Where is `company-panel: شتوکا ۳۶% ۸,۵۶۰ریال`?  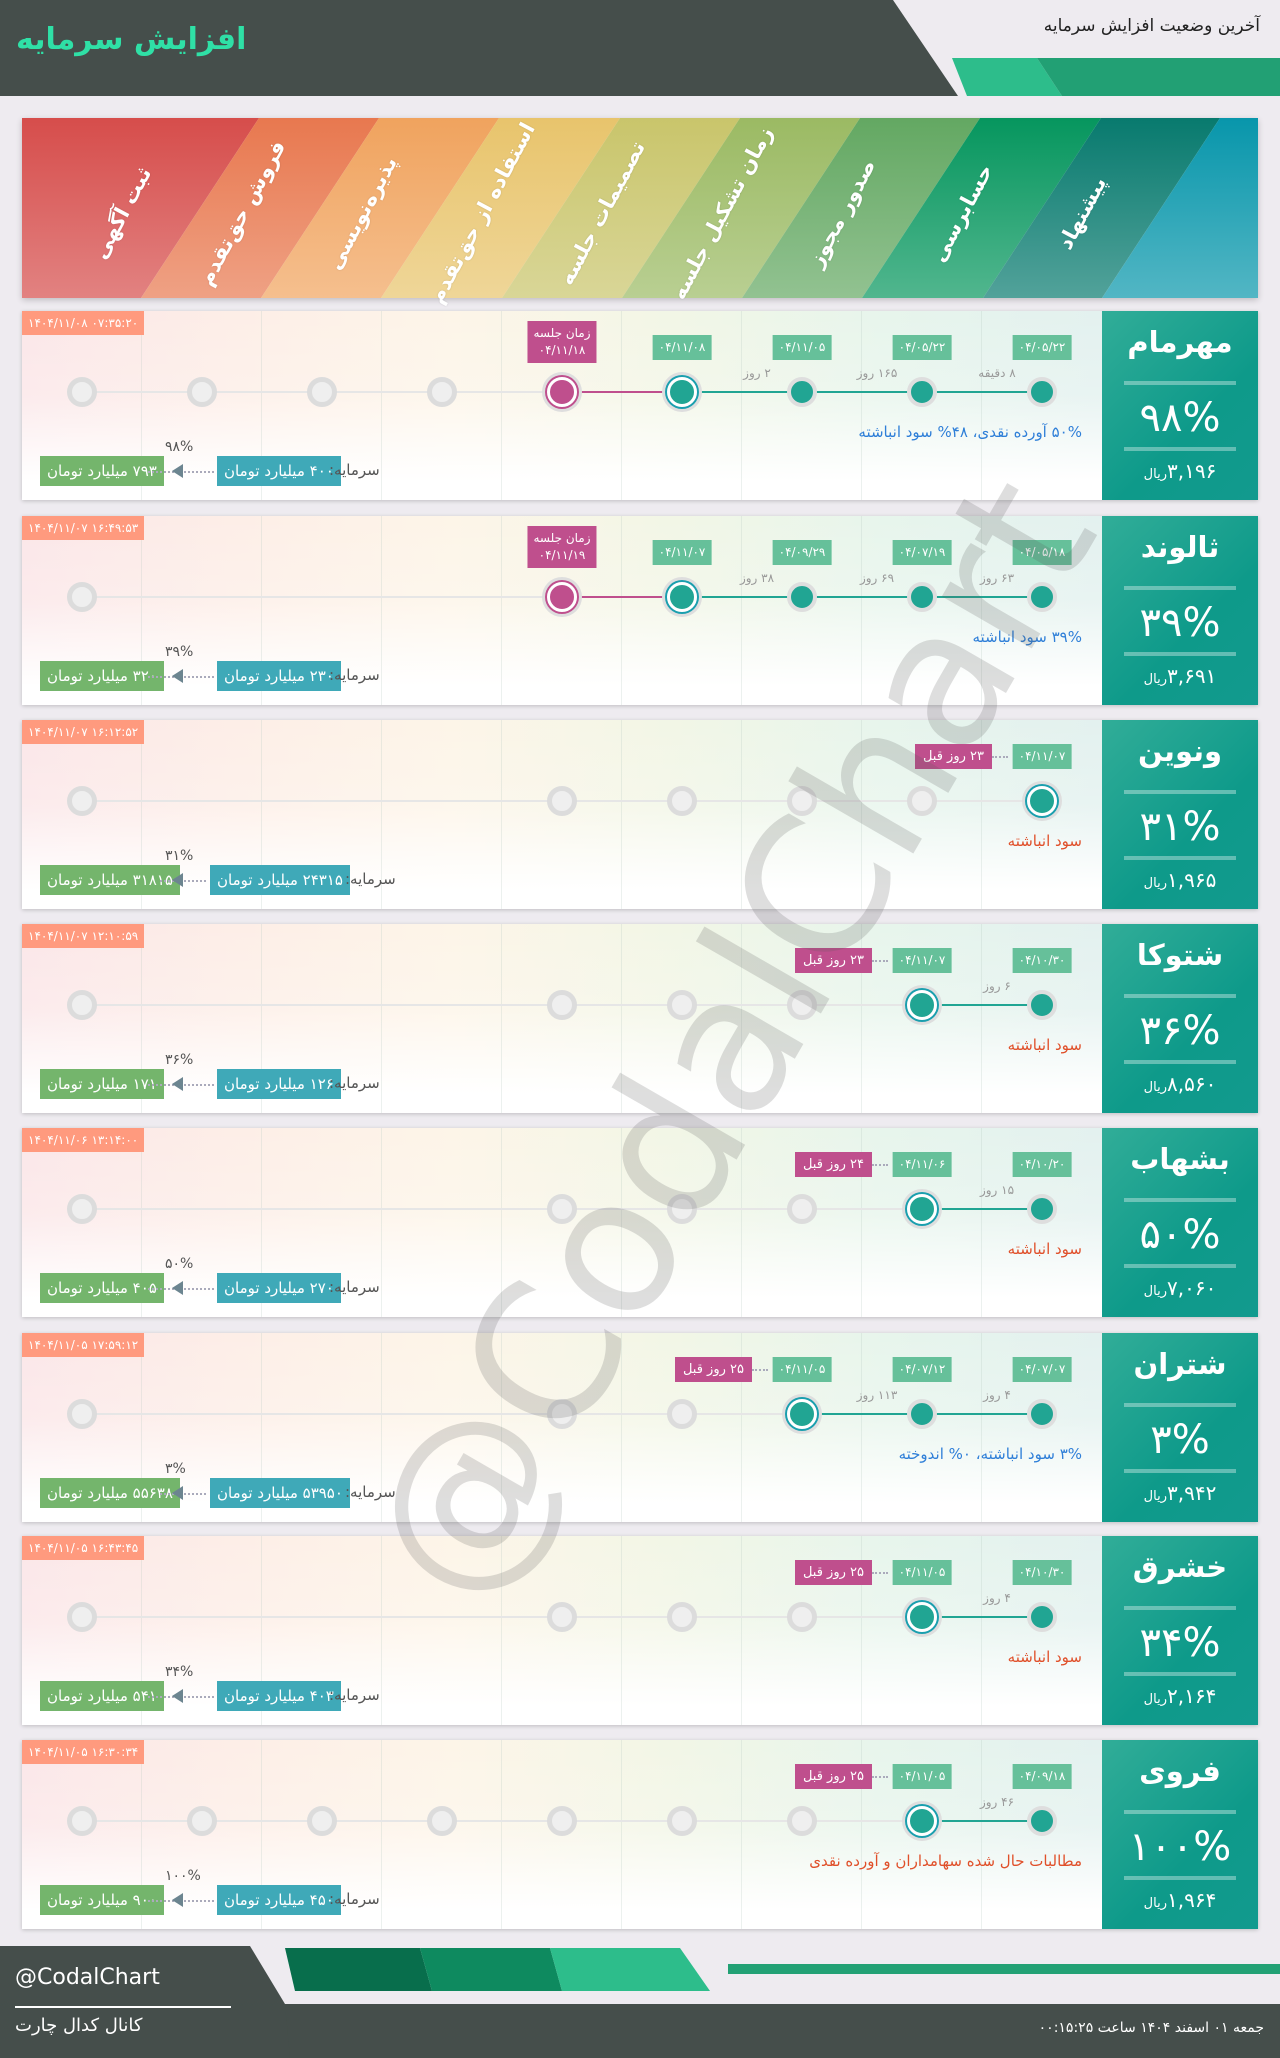 company-panel: شتوکا ۳۶% ۸,۵۶۰ریال is located at coordinates (1180, 1018).